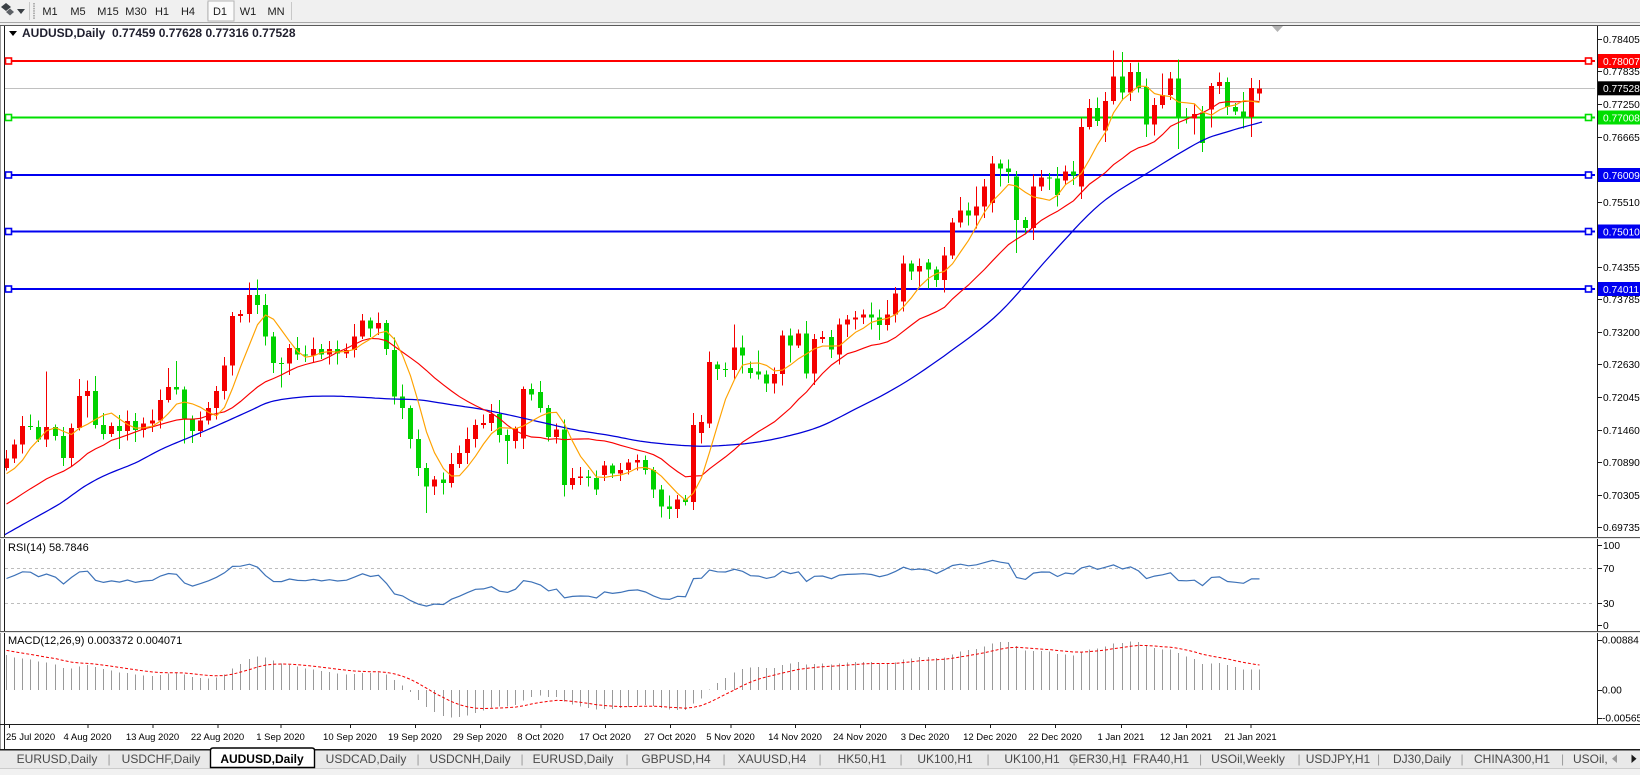 This screenshot has height=775, width=1640. Describe the element at coordinates (1621, 40) in the screenshot. I see `svg-text: 0.78405` at that location.